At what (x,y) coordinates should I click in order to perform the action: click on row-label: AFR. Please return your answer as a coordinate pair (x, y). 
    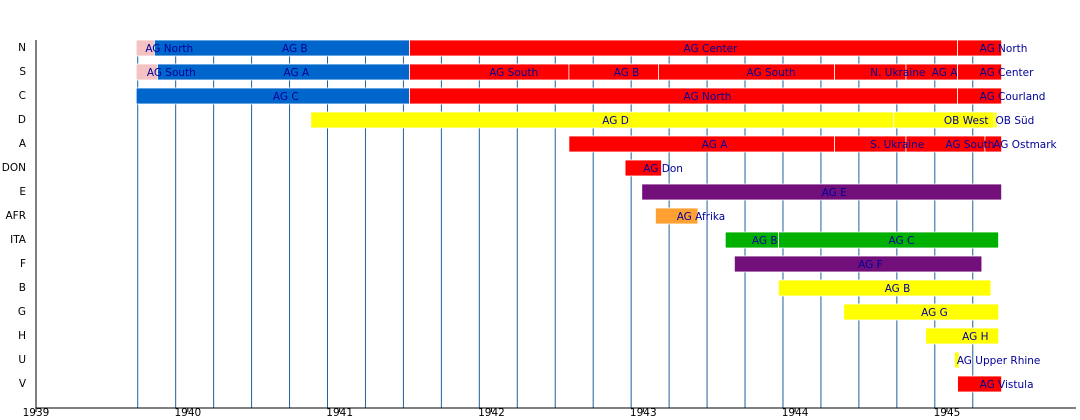
    Looking at the image, I should click on (15, 216).